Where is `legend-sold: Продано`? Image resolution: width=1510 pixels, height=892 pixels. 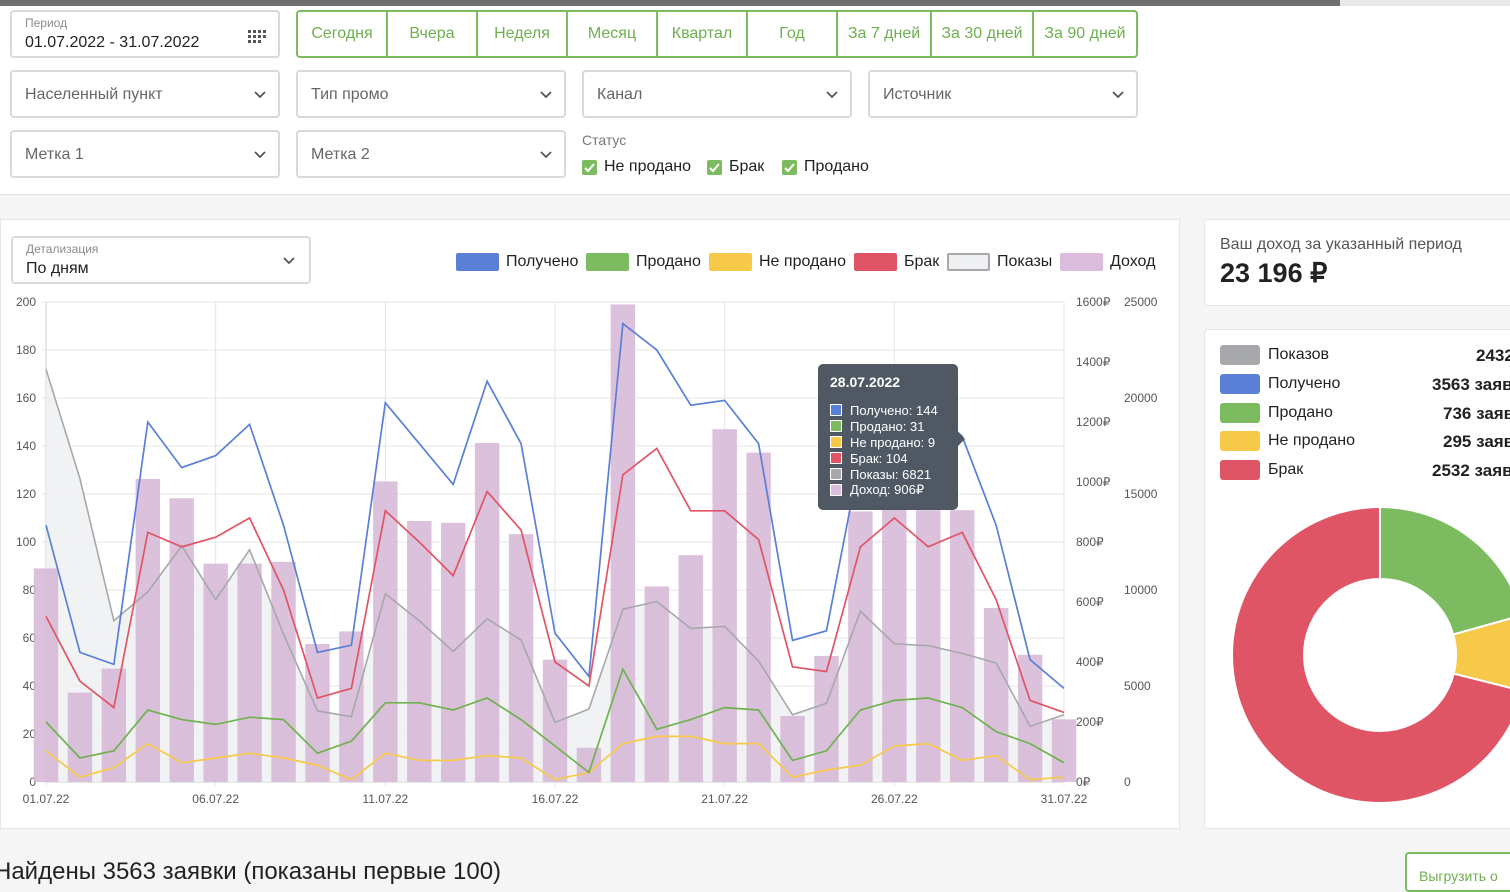
legend-sold: Продано is located at coordinates (643, 262).